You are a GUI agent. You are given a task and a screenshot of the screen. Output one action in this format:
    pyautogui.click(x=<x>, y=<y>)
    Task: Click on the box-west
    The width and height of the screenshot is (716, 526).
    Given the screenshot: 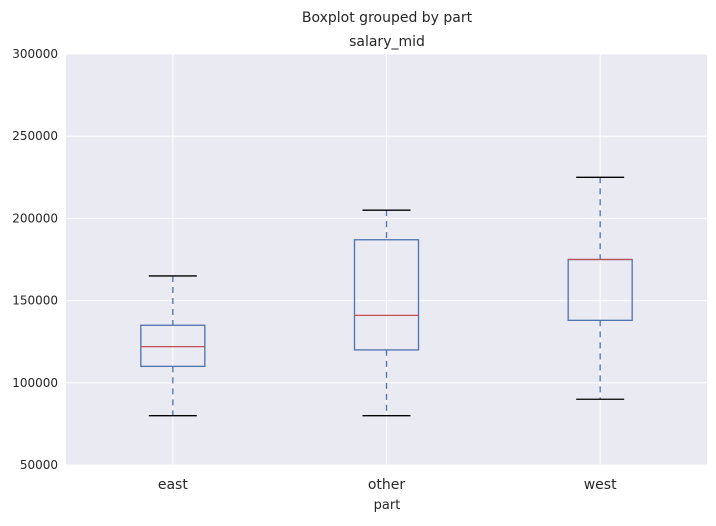 What is the action you would take?
    pyautogui.click(x=600, y=288)
    